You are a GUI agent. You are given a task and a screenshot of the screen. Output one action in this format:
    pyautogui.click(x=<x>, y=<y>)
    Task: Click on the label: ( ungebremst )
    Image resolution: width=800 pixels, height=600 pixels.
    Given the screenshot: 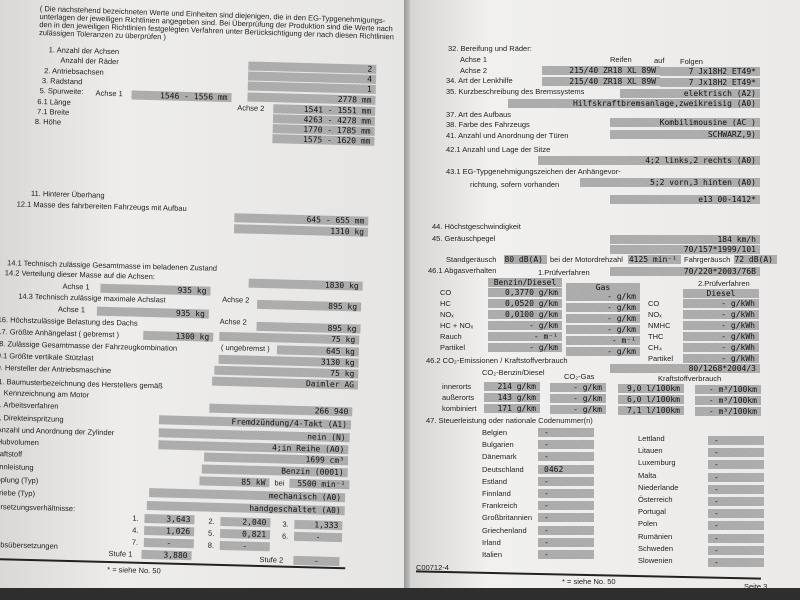 What is the action you would take?
    pyautogui.click(x=245, y=348)
    